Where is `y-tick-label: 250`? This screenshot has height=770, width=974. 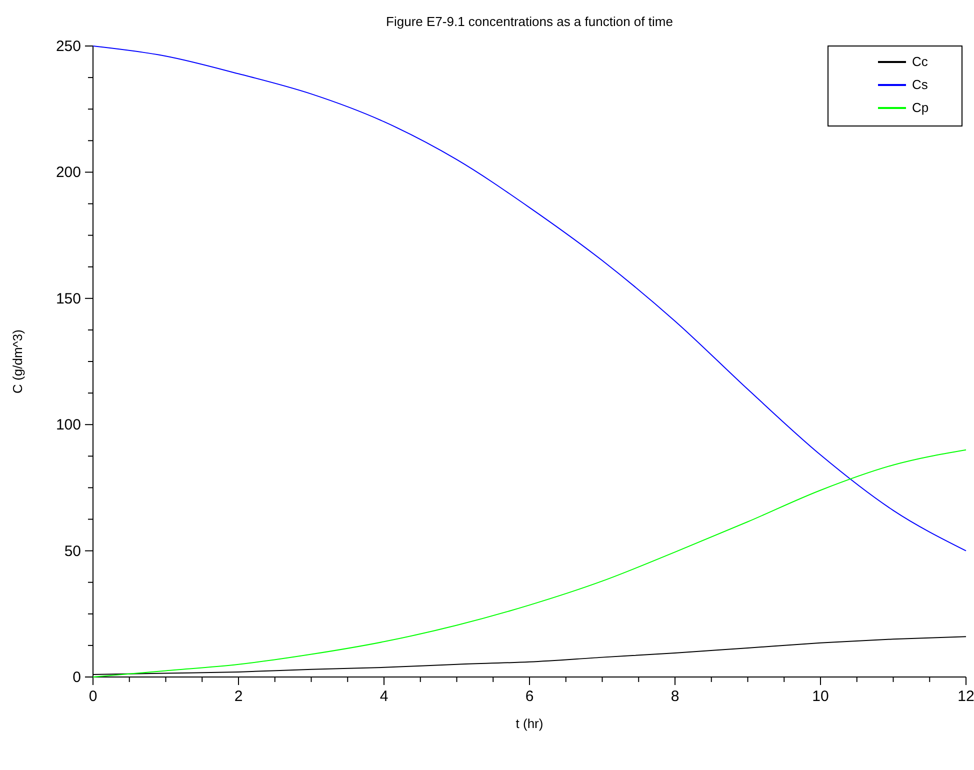
y-tick-label: 250 is located at coordinates (68, 46).